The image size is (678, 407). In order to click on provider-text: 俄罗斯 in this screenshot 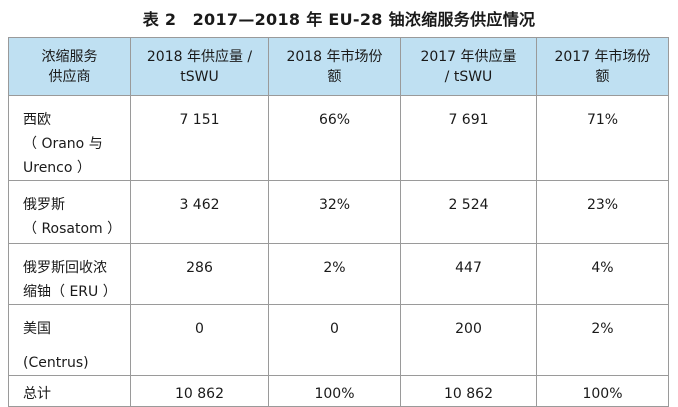, I will do `click(44, 205)`.